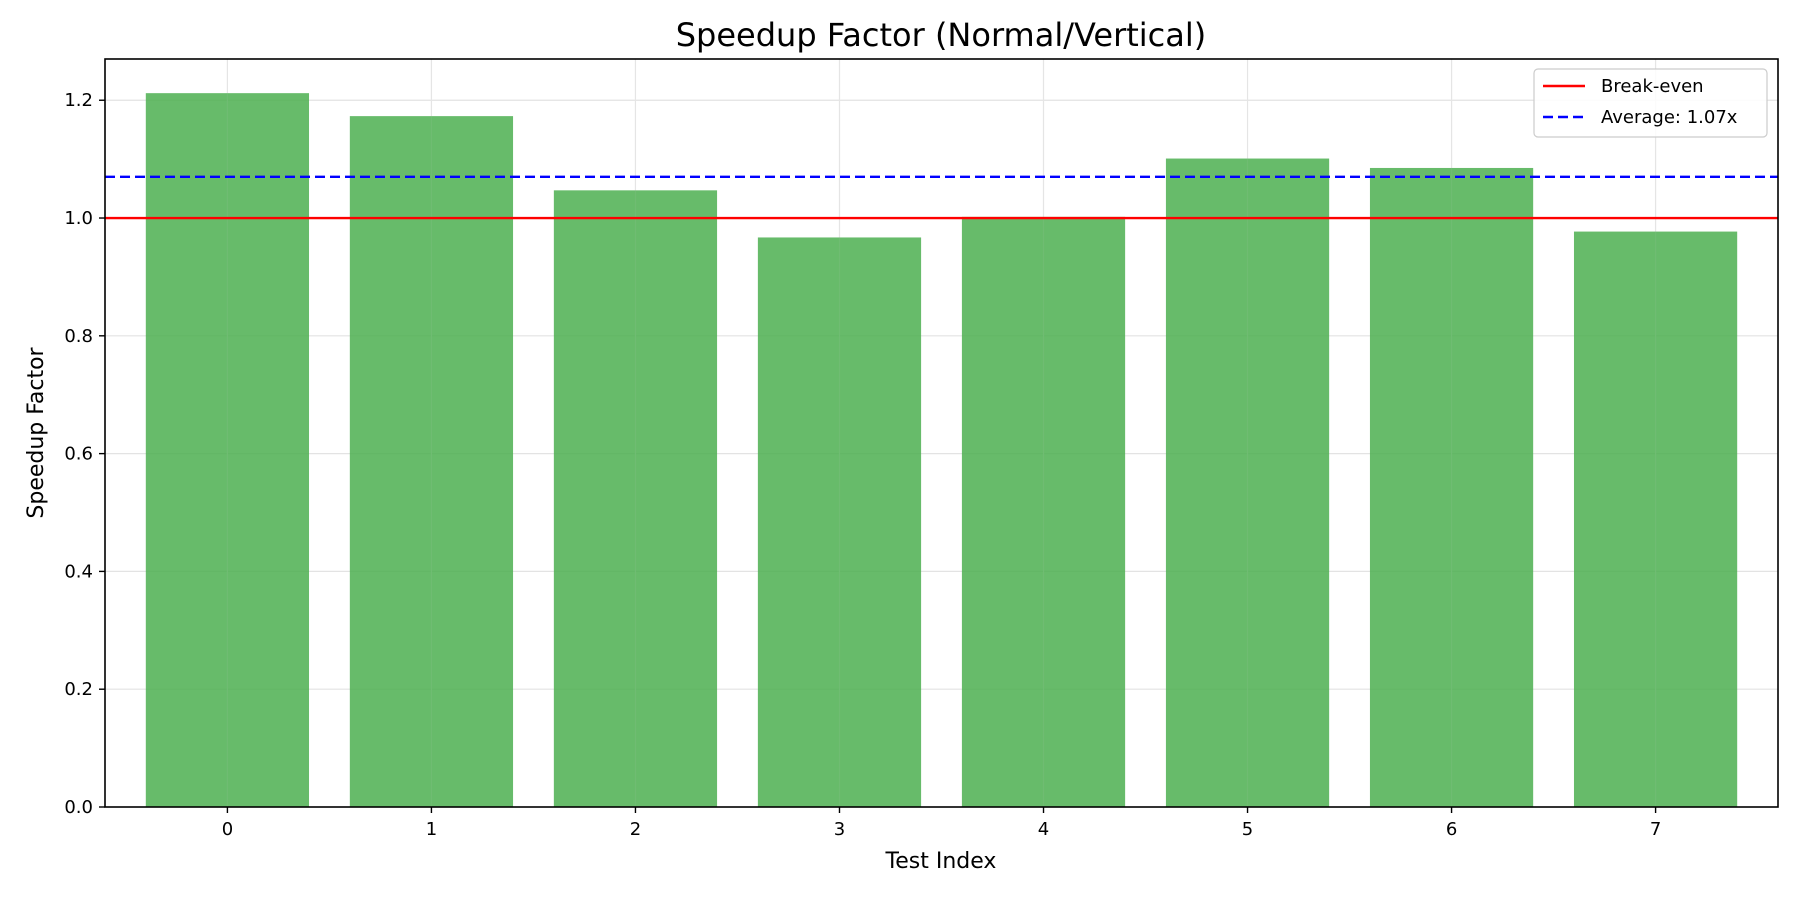 The height and width of the screenshot is (904, 1800). Describe the element at coordinates (1652, 86) in the screenshot. I see `legend-break-even-label: Break-even` at that location.